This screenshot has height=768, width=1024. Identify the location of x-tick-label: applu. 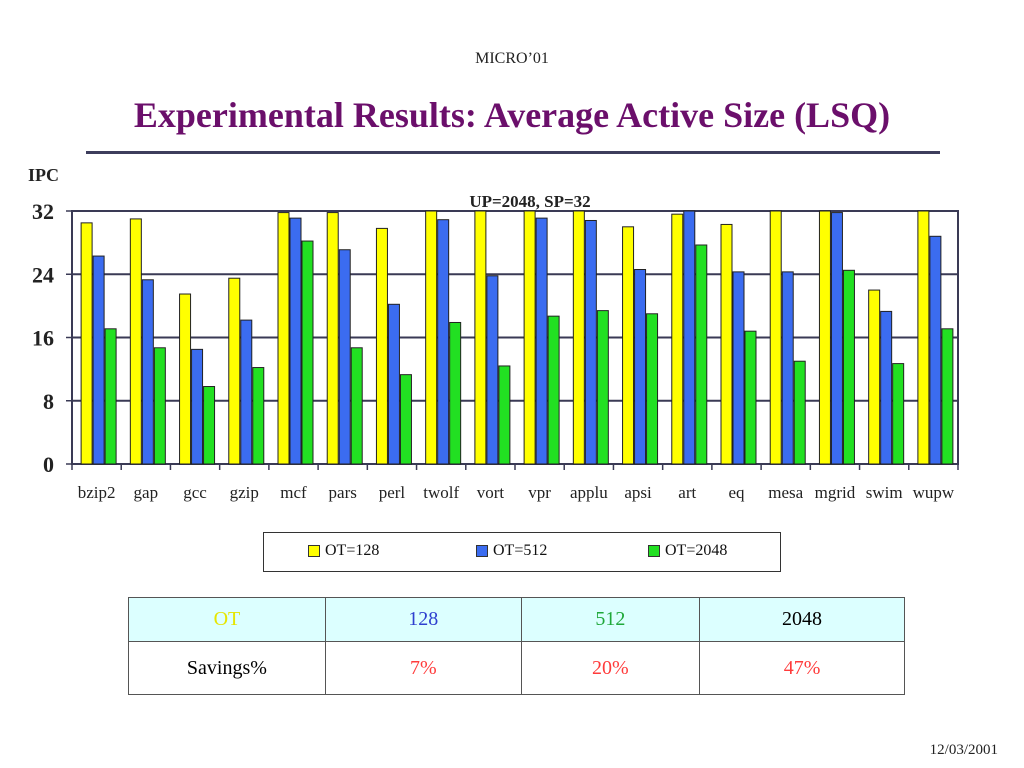
(589, 492).